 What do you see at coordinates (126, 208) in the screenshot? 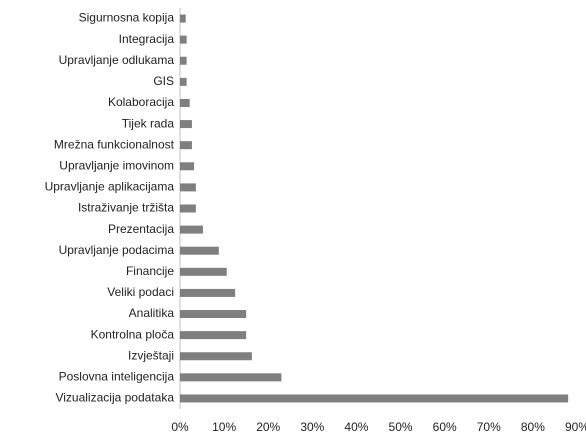
I see `y-tick-label: Istraživanje tržišta` at bounding box center [126, 208].